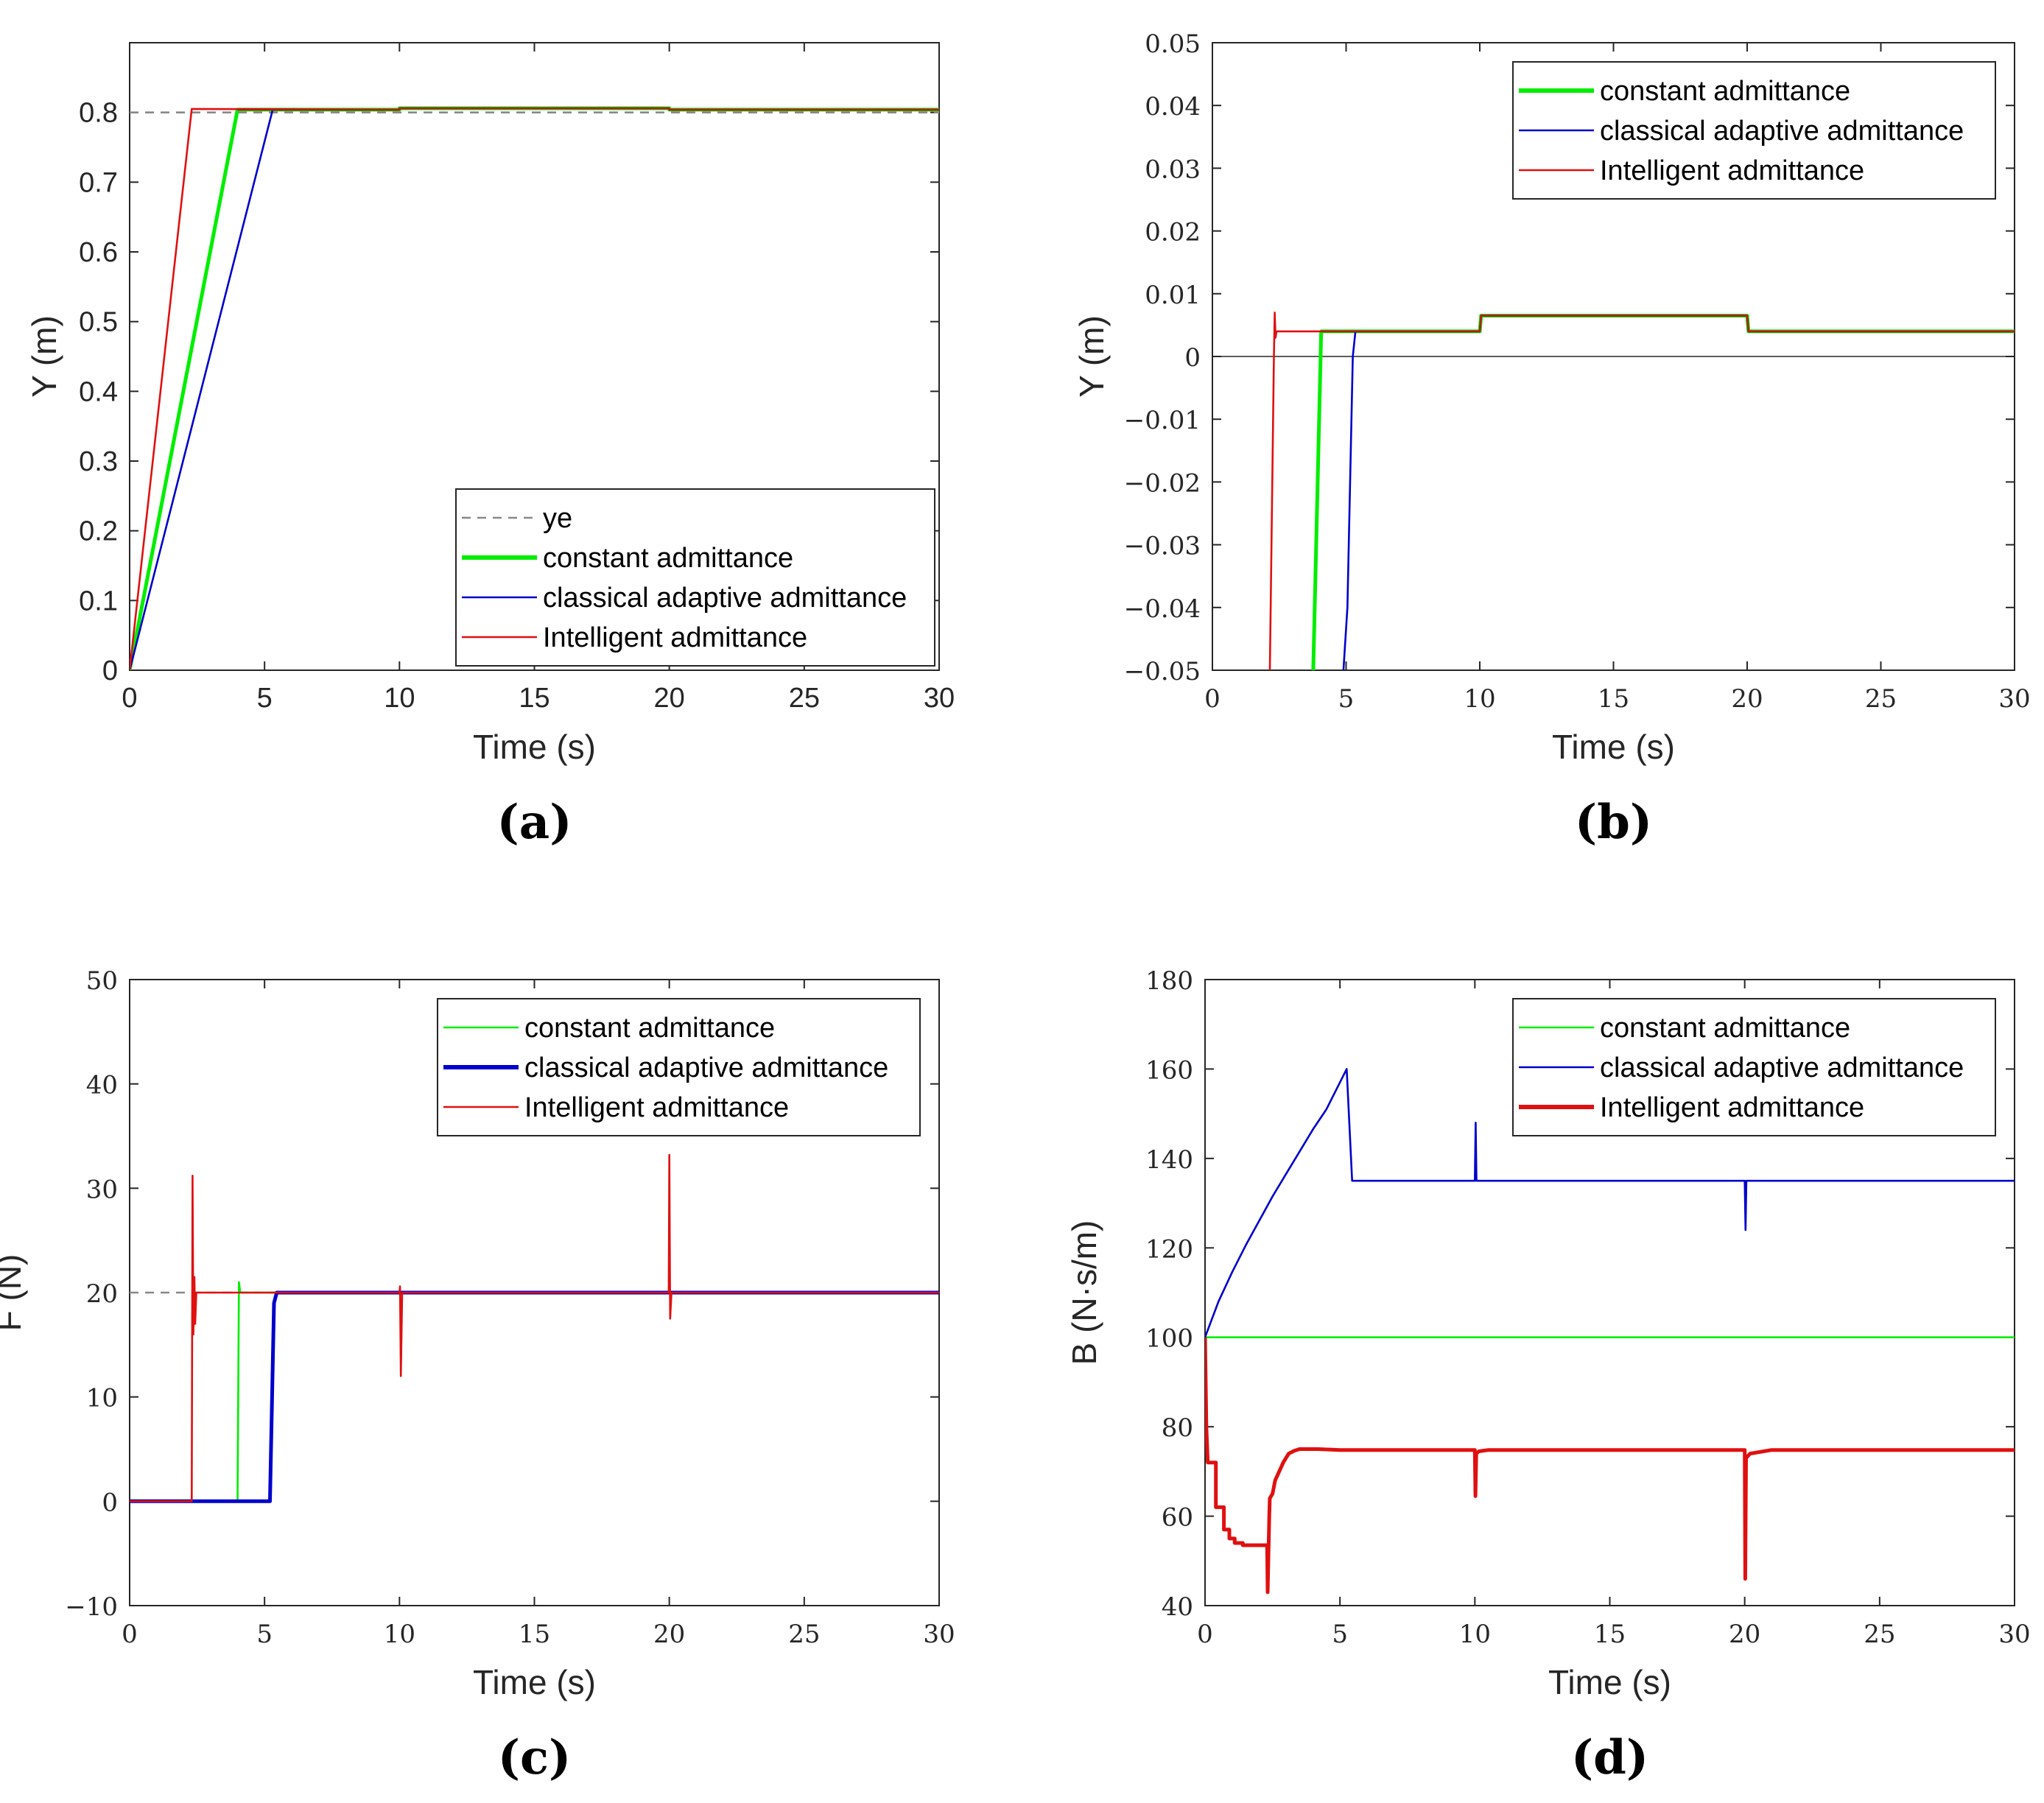 This screenshot has width=2044, height=1803. Describe the element at coordinates (1162, 420) in the screenshot. I see `y-tick-label: −0.01` at that location.